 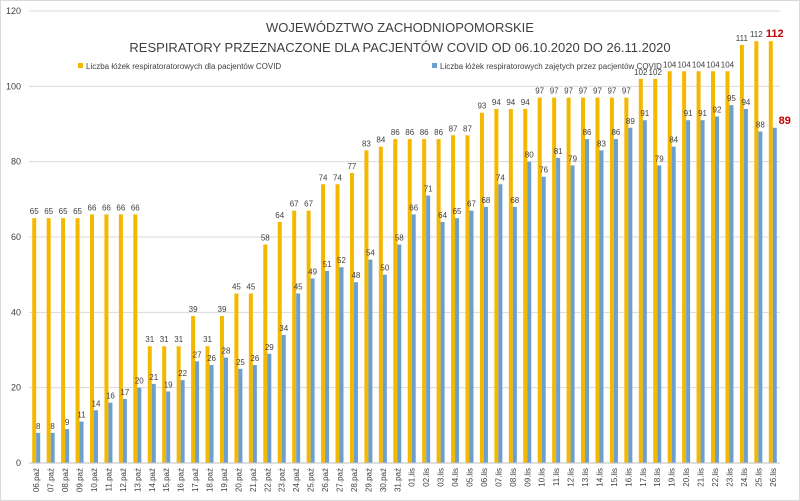 What do you see at coordinates (327, 264) in the screenshot?
I see `data-label: 51` at bounding box center [327, 264].